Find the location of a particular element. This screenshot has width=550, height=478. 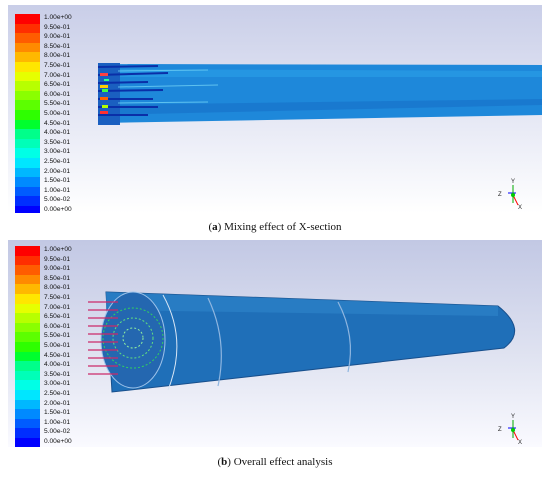

legend-entry: 9.00e-01 is located at coordinates (58, 38).